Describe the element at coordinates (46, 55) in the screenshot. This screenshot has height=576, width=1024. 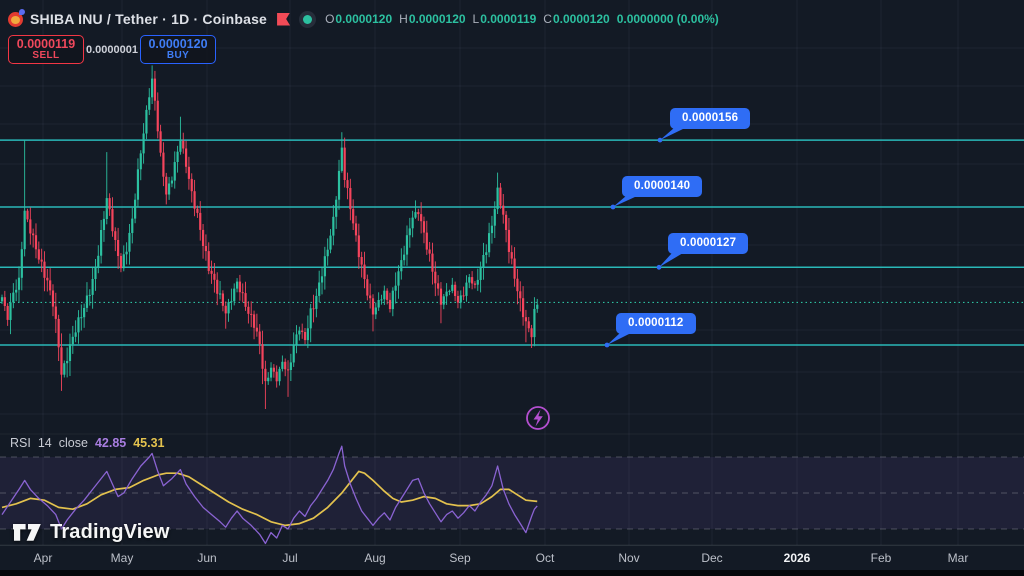
I see `sell-label: SELL` at that location.